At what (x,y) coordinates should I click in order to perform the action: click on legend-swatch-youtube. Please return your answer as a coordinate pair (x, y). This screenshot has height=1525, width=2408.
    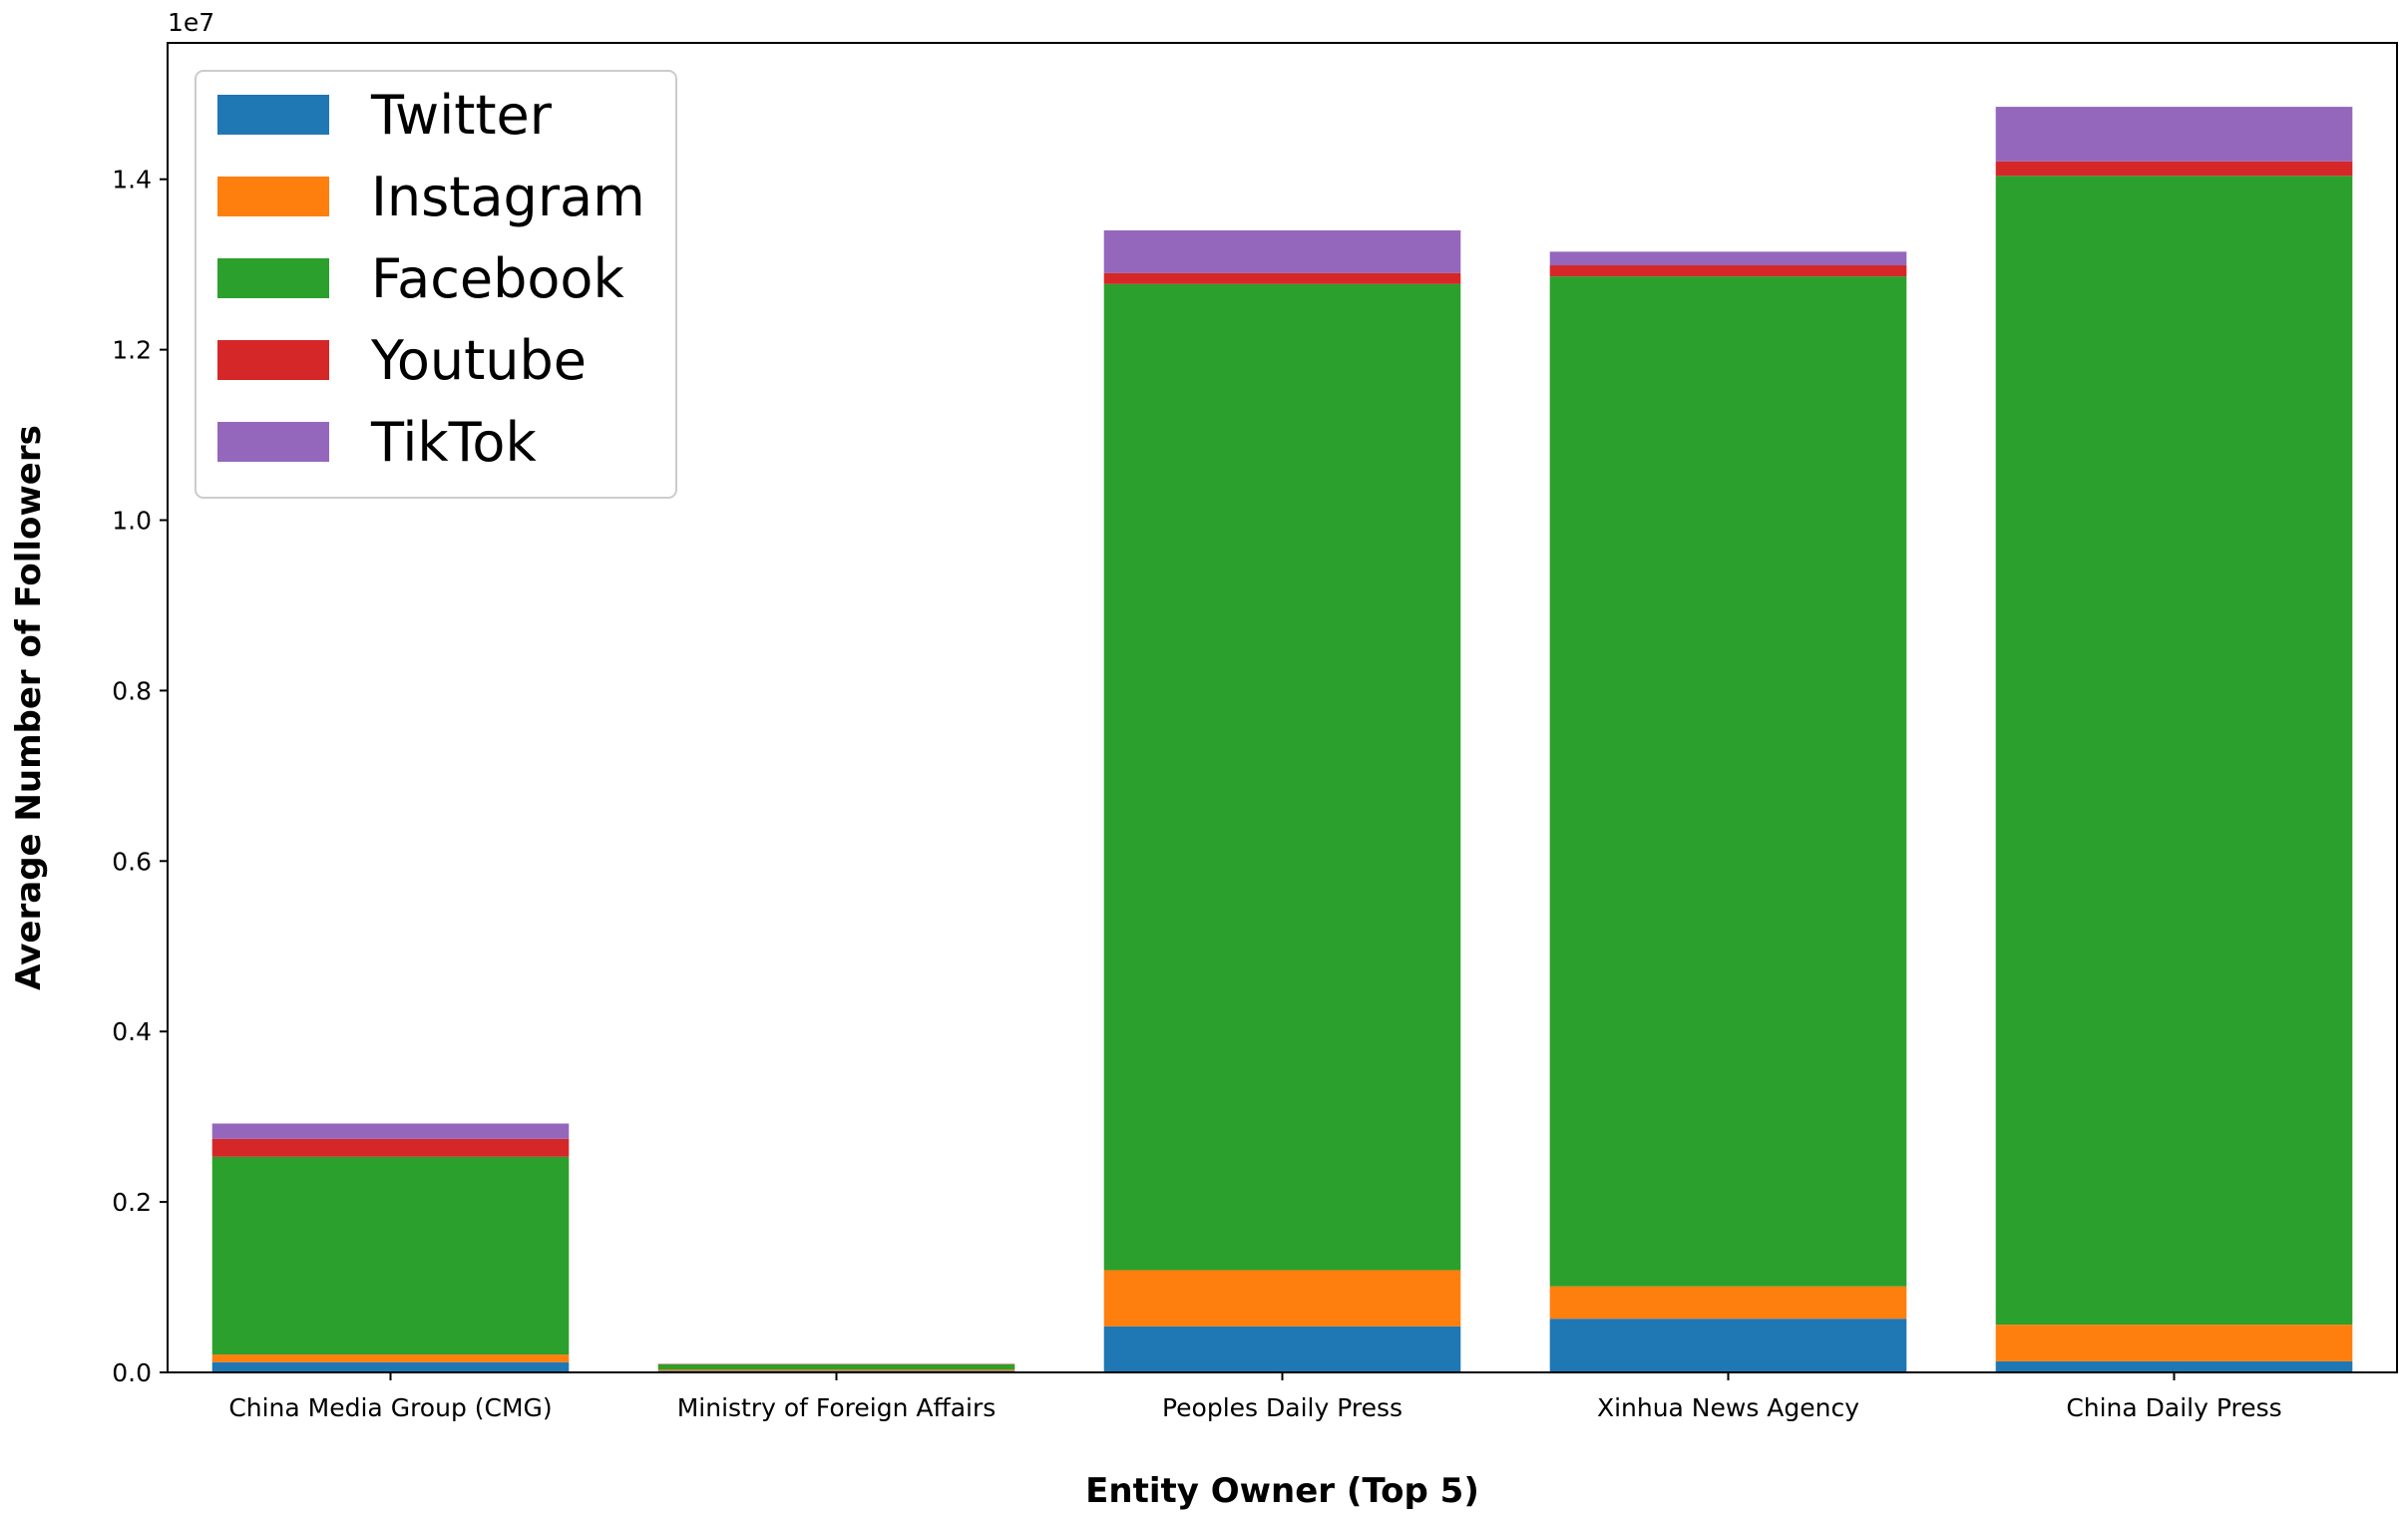
    Looking at the image, I should click on (273, 360).